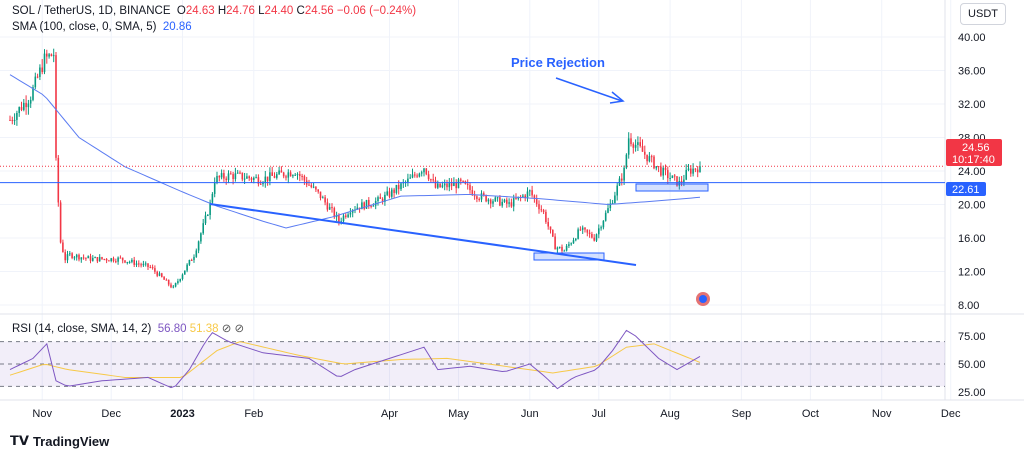 The width and height of the screenshot is (1024, 456). What do you see at coordinates (319, 11) in the screenshot?
I see `close-value: 24.56` at bounding box center [319, 11].